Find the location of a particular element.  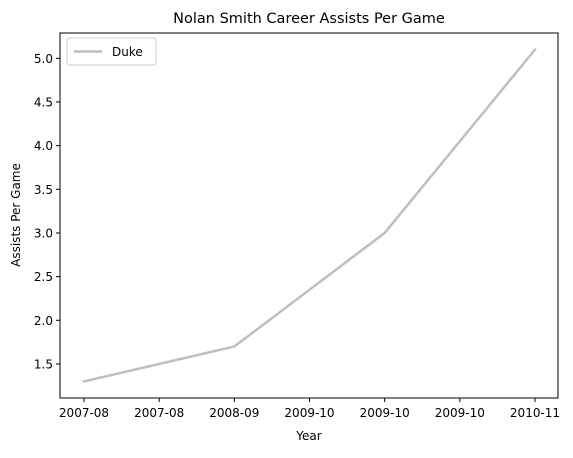

x-axis-label: Year is located at coordinates (308, 436).